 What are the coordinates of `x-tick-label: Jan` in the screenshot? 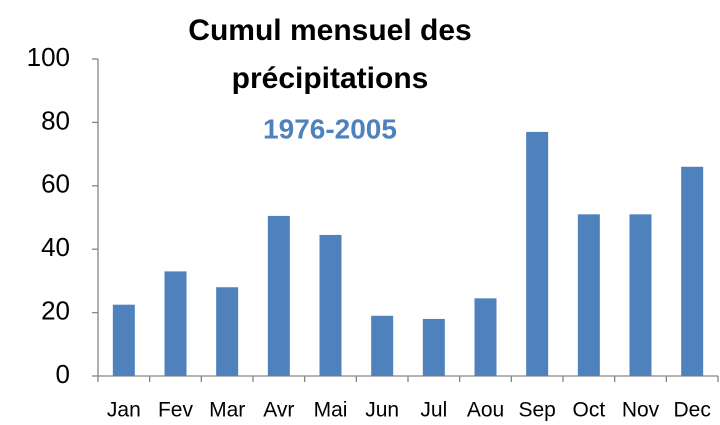 It's located at (124, 410).